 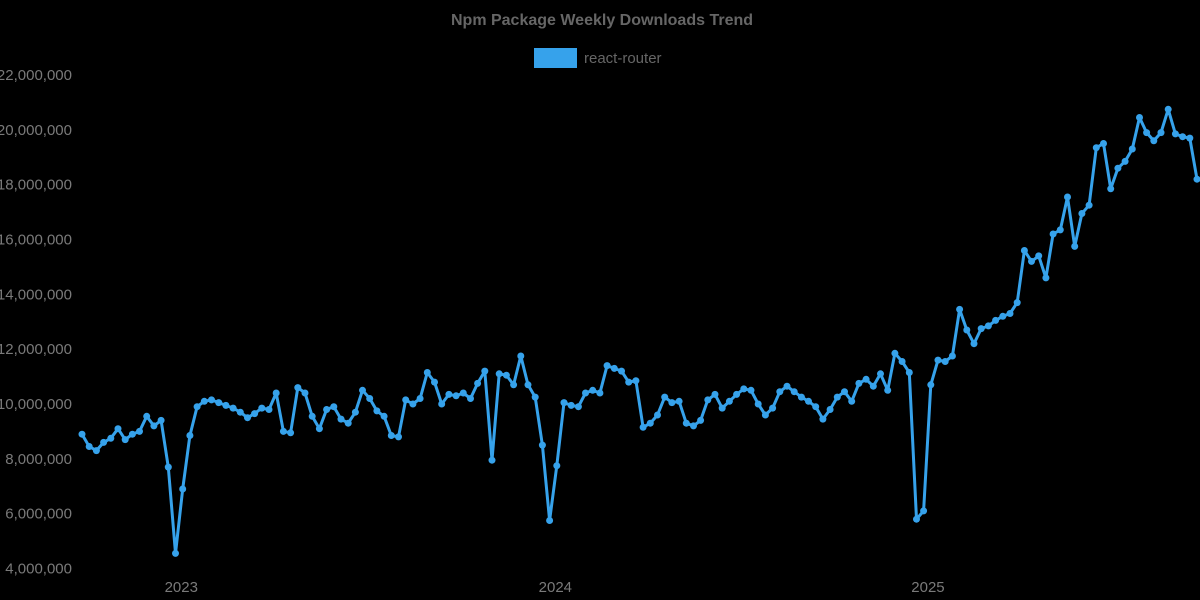 What do you see at coordinates (598, 58) in the screenshot?
I see `legend: react-router` at bounding box center [598, 58].